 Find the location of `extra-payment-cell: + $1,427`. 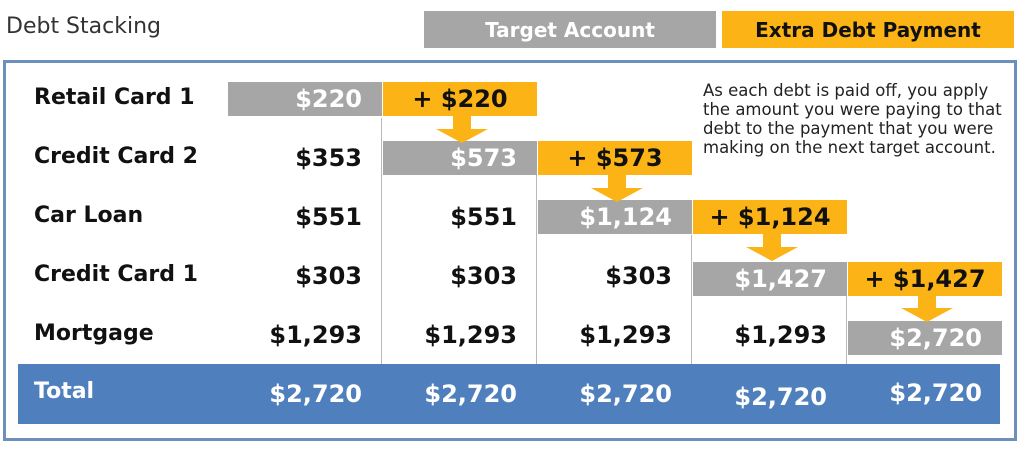

extra-payment-cell: + $1,427 is located at coordinates (925, 279).